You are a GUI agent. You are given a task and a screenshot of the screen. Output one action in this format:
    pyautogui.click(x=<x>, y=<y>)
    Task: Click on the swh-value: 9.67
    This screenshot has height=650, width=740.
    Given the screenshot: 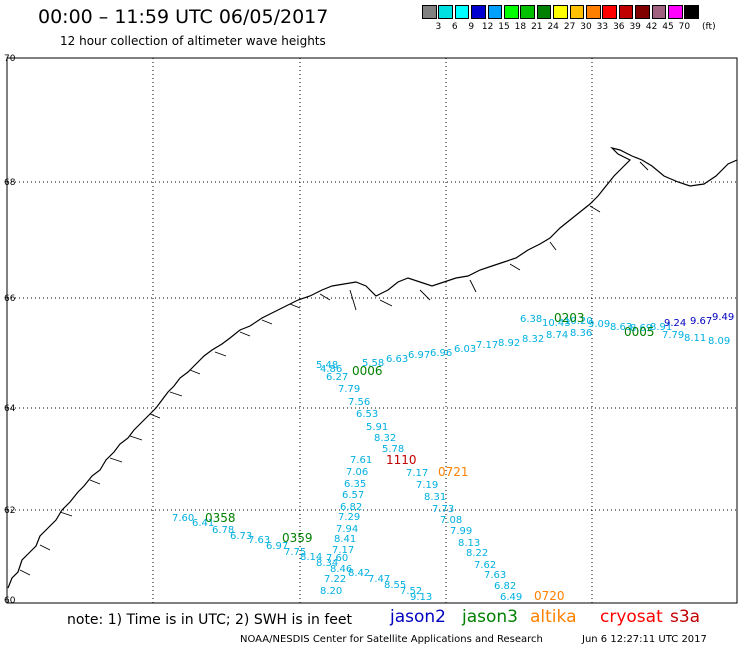 What is the action you would take?
    pyautogui.click(x=701, y=321)
    